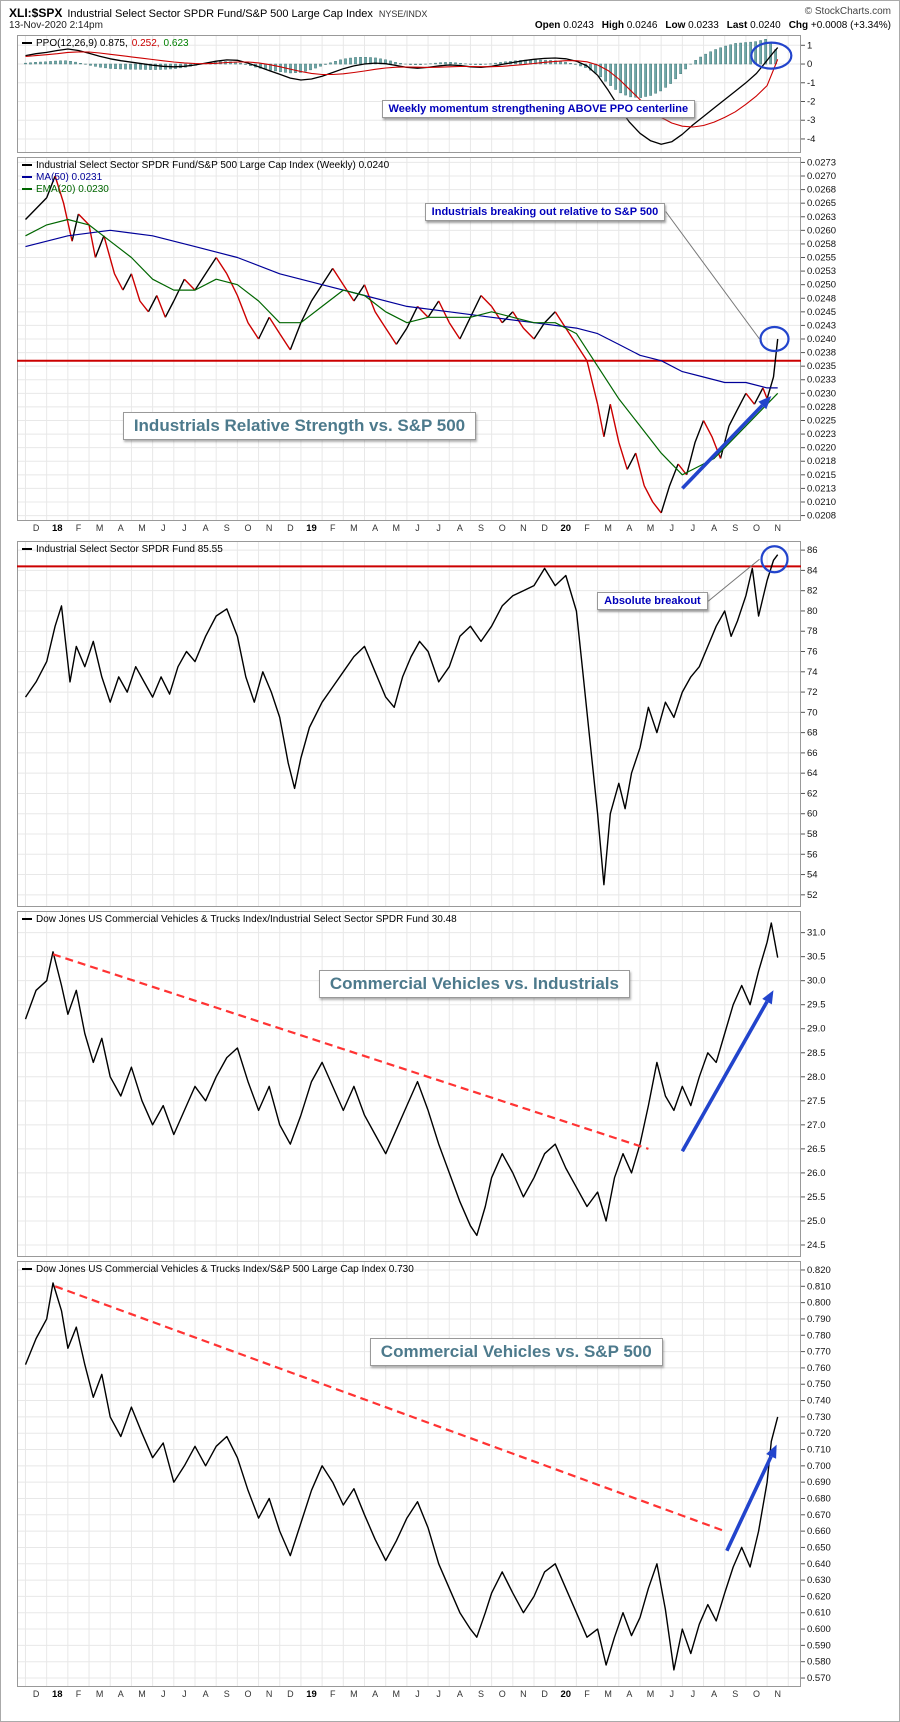 The image size is (900, 1722). Describe the element at coordinates (749, 1503) in the screenshot. I see `annotation-arrow` at that location.